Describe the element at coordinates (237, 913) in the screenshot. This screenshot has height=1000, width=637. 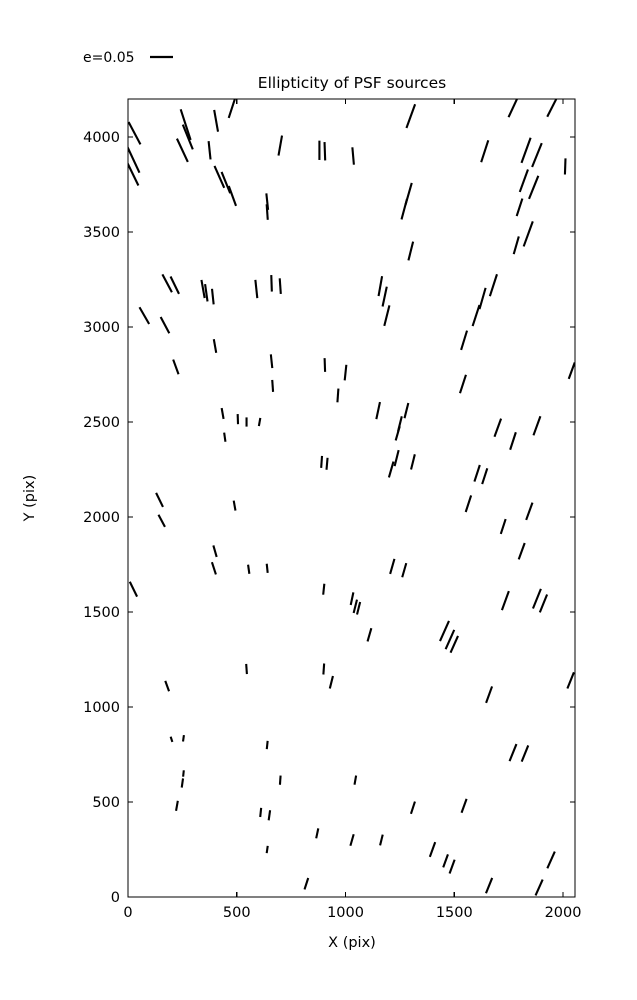
I see `x-tick-label: 500` at that location.